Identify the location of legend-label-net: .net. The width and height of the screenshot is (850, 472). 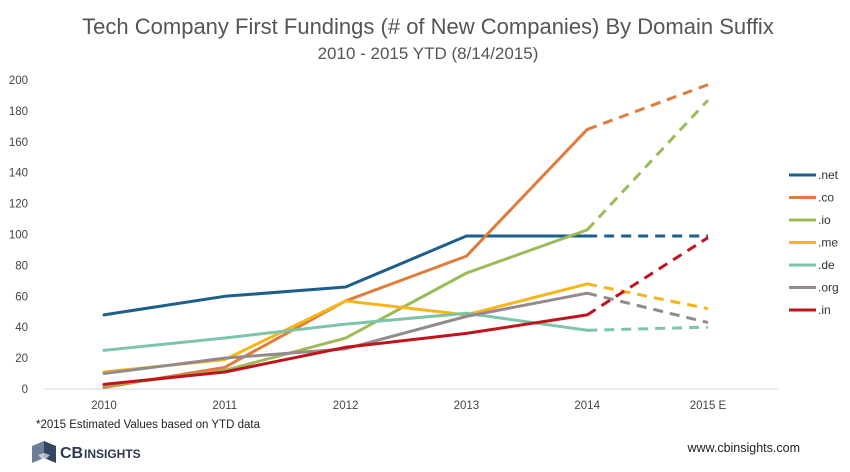
(828, 175).